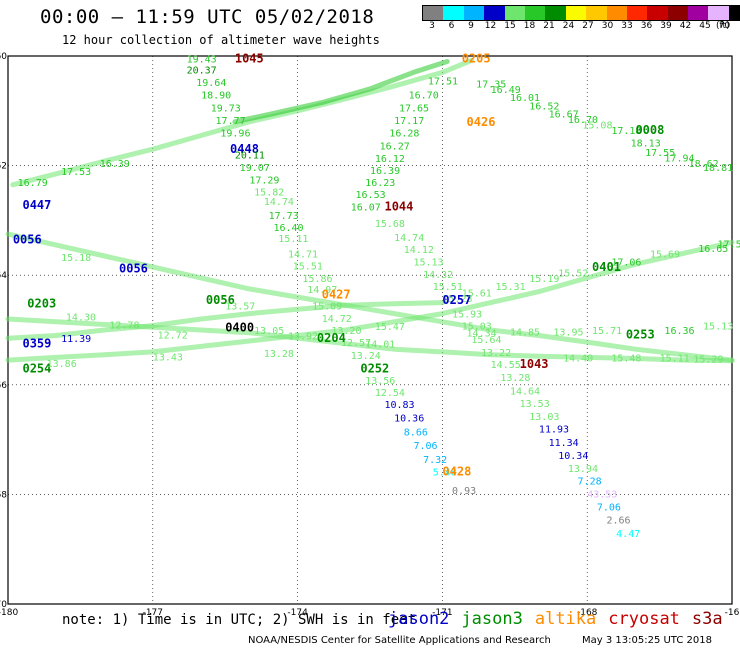 The height and width of the screenshot is (650, 740). I want to click on satellite-name: jason3, so click(492, 619).